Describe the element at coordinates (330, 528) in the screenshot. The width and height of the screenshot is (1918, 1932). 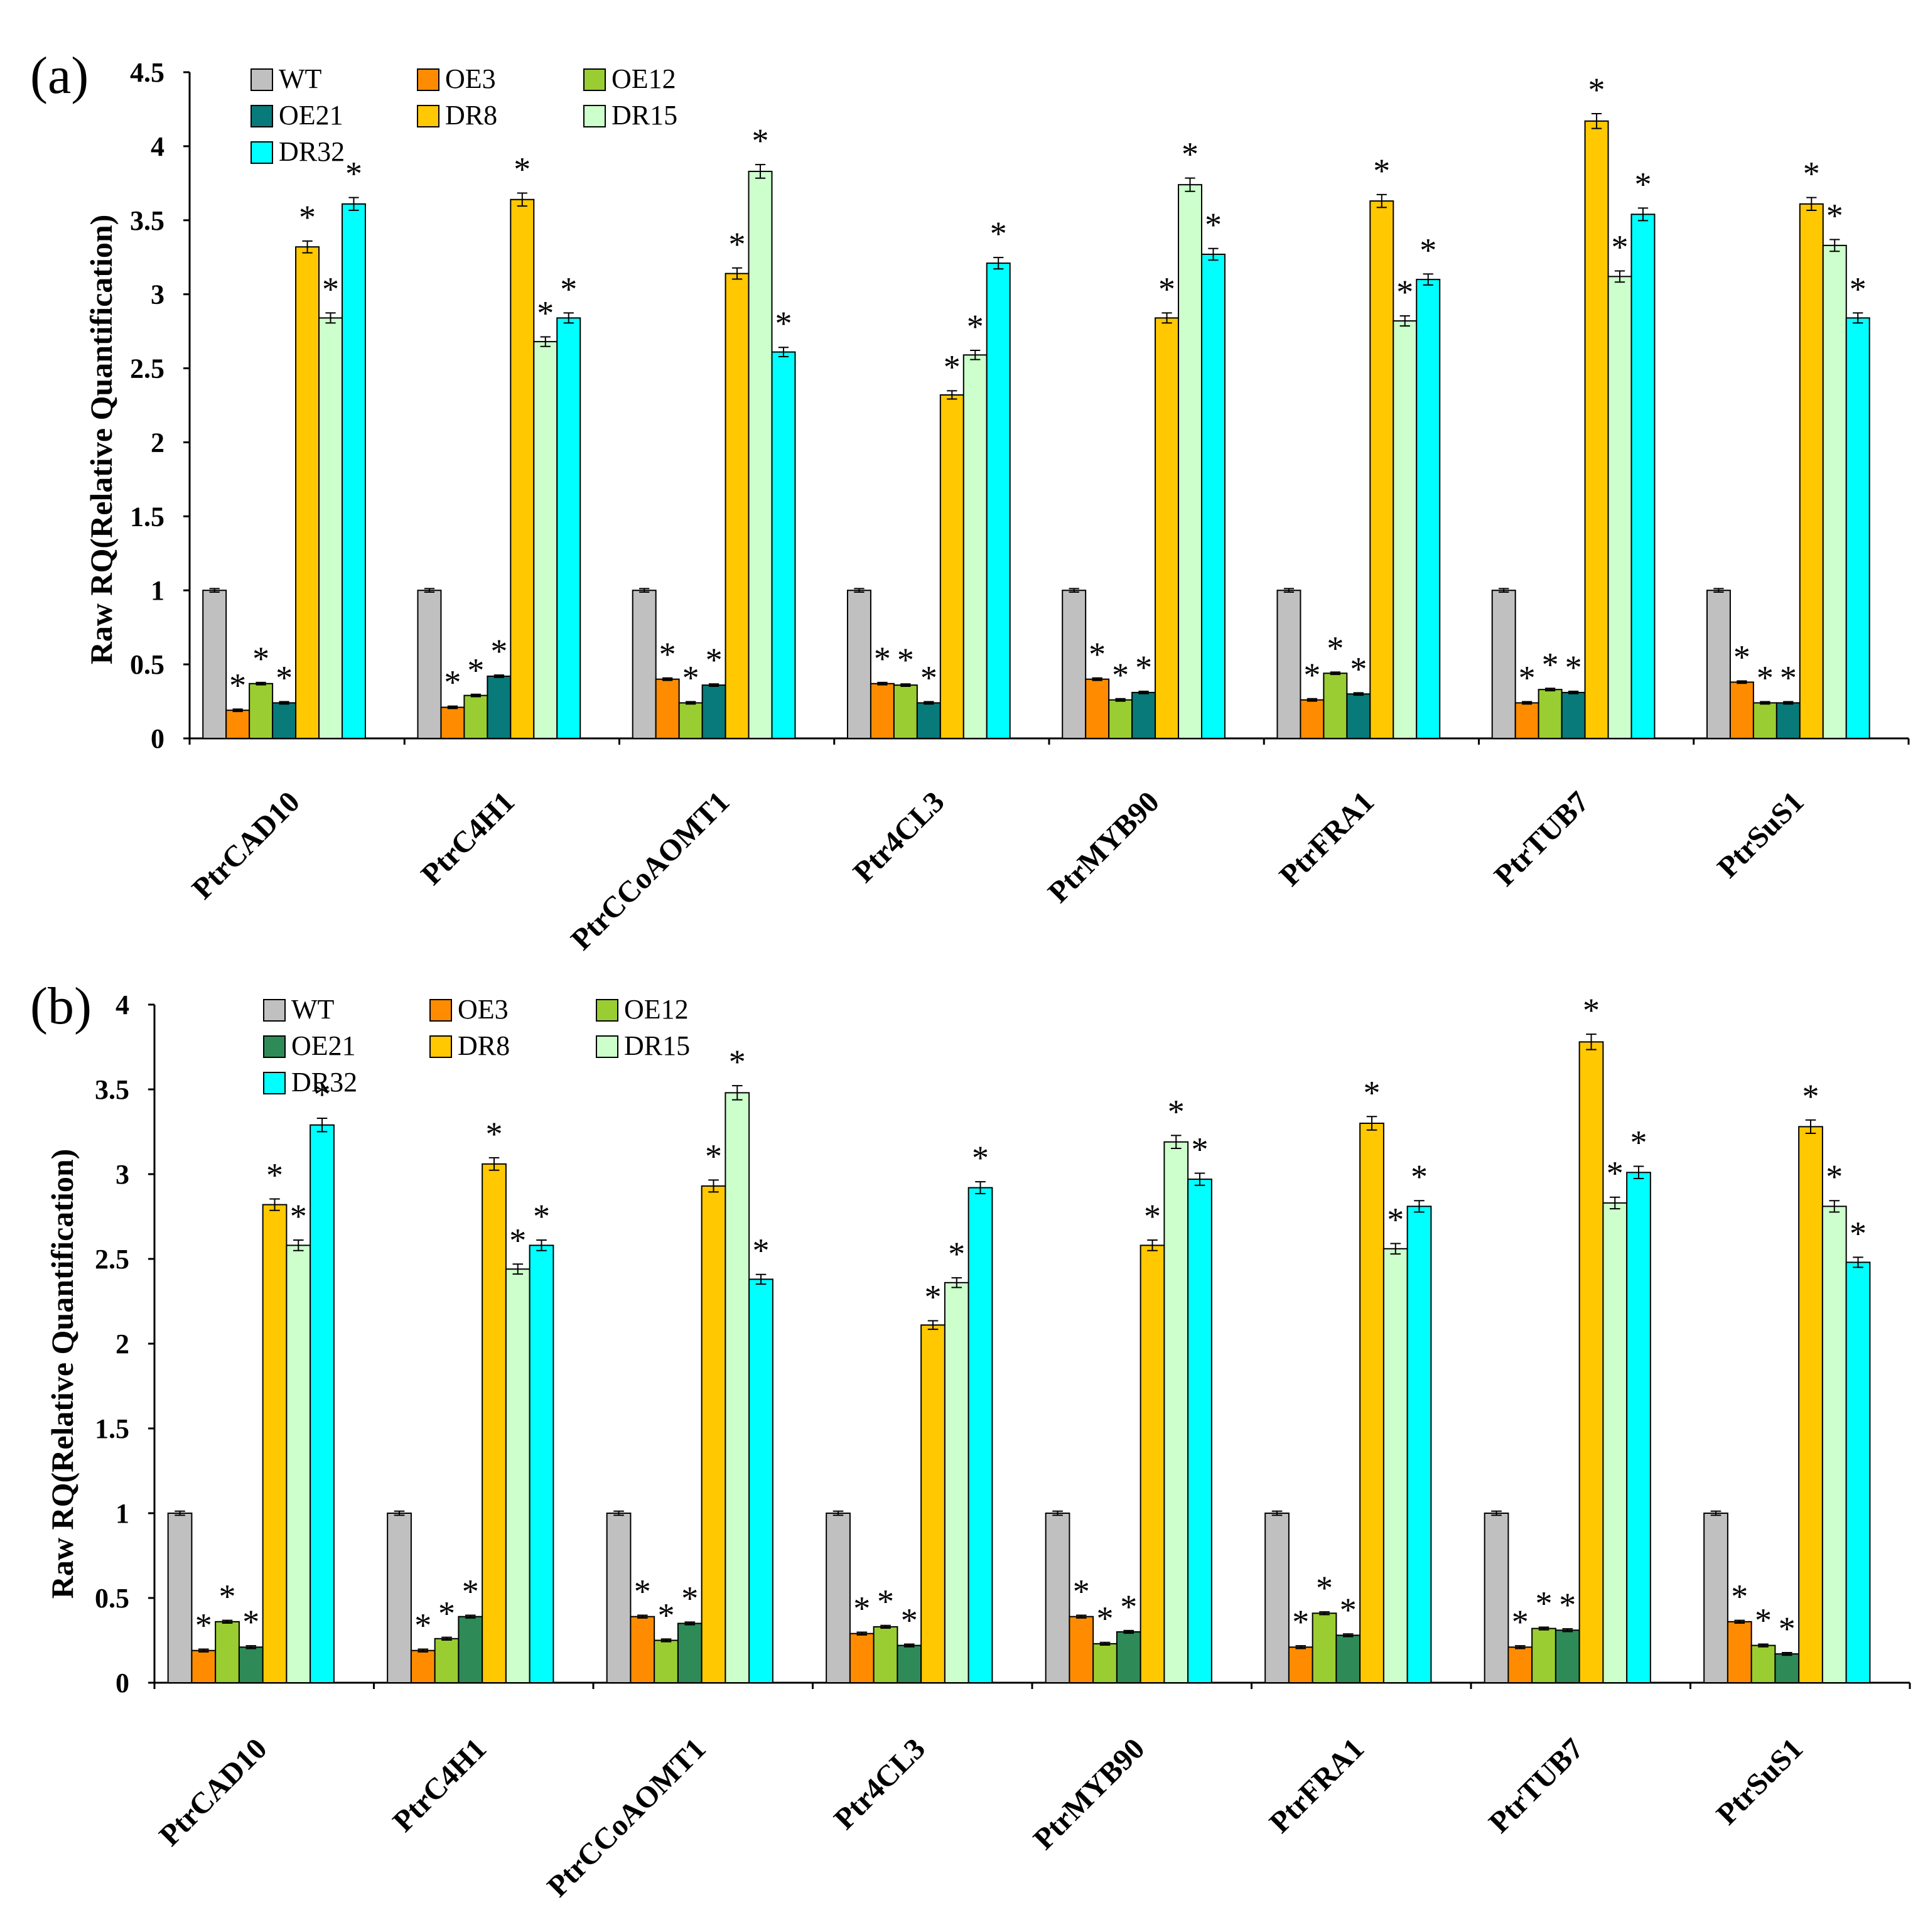
I see `bar-a-DR15-PtrCAD10` at that location.